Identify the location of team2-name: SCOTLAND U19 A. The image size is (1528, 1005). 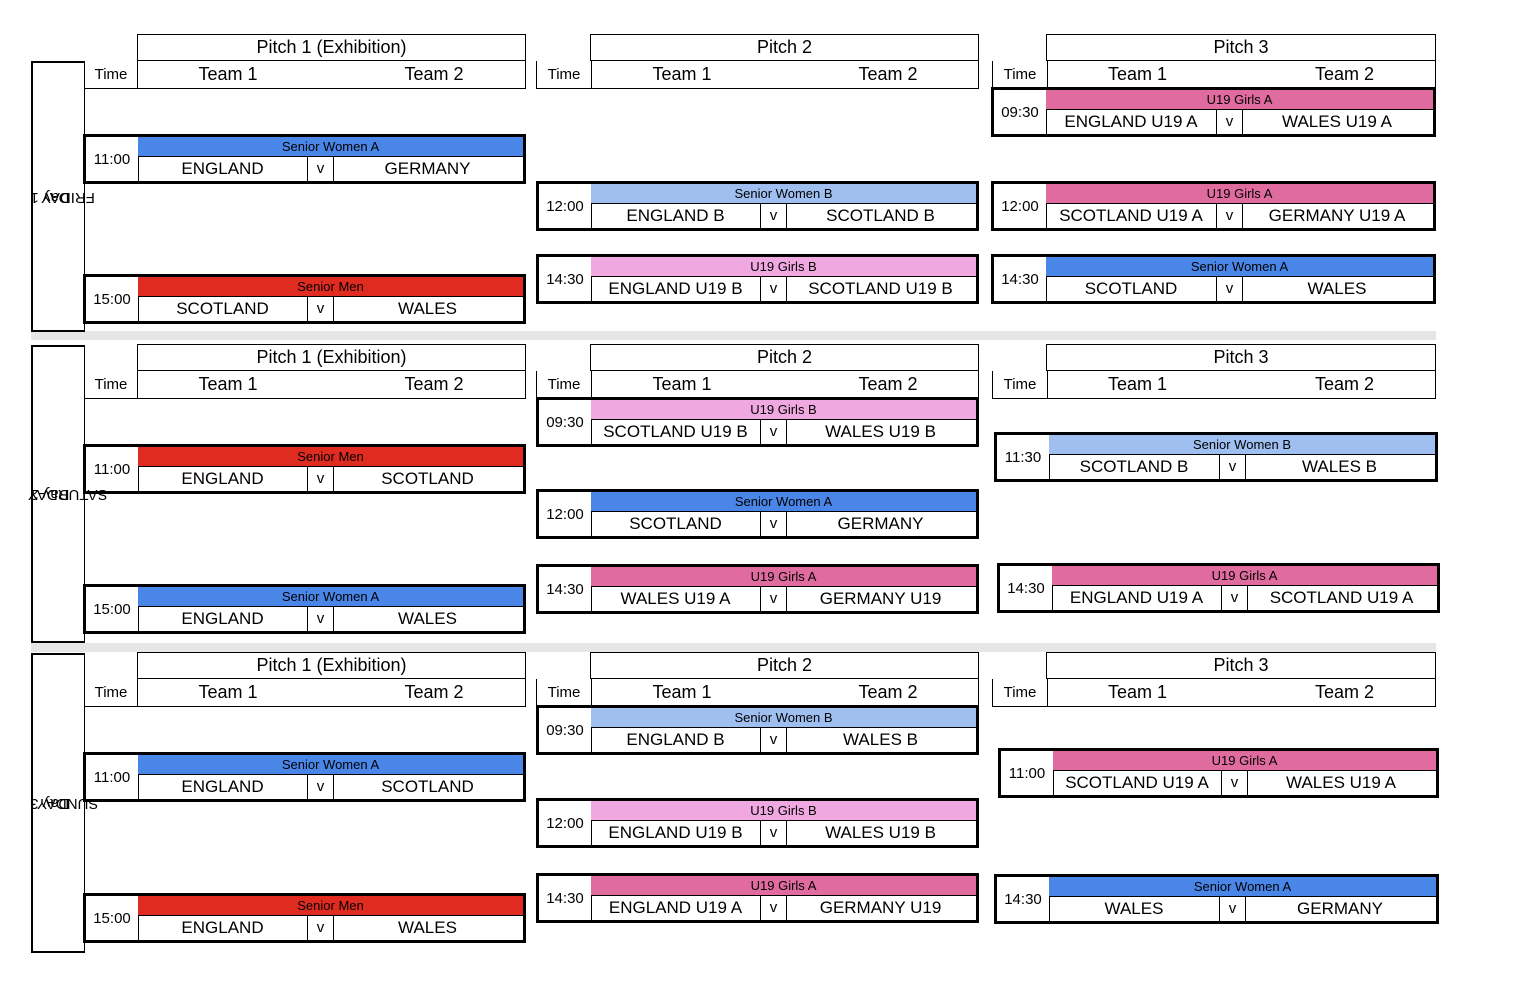
(1341, 597).